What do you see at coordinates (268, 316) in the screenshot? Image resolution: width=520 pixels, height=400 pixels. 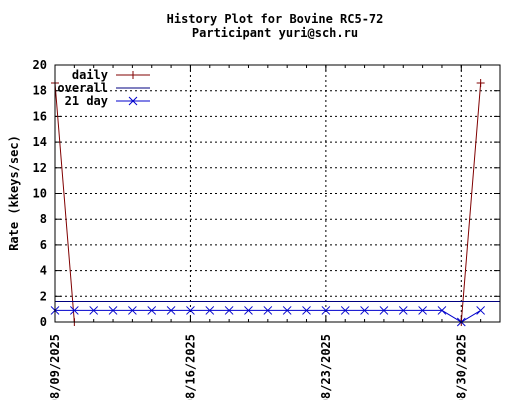 I see `series-21-day` at bounding box center [268, 316].